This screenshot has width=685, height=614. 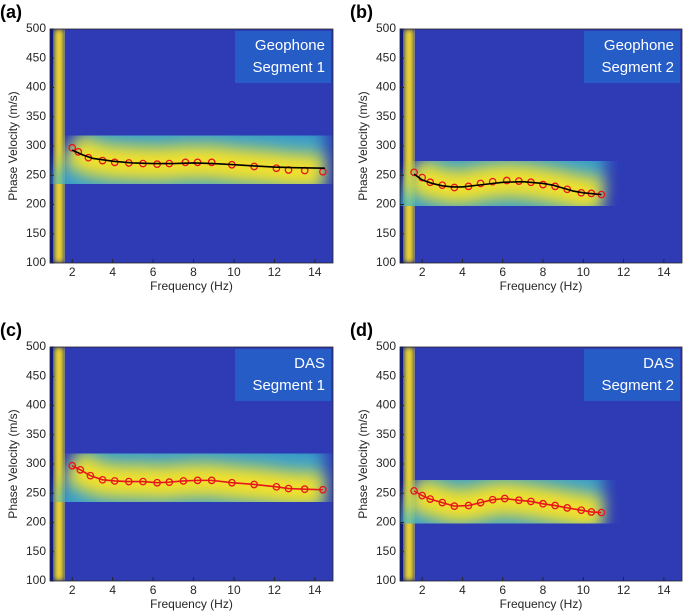 I want to click on panel-title: Segment 1, so click(x=288, y=67).